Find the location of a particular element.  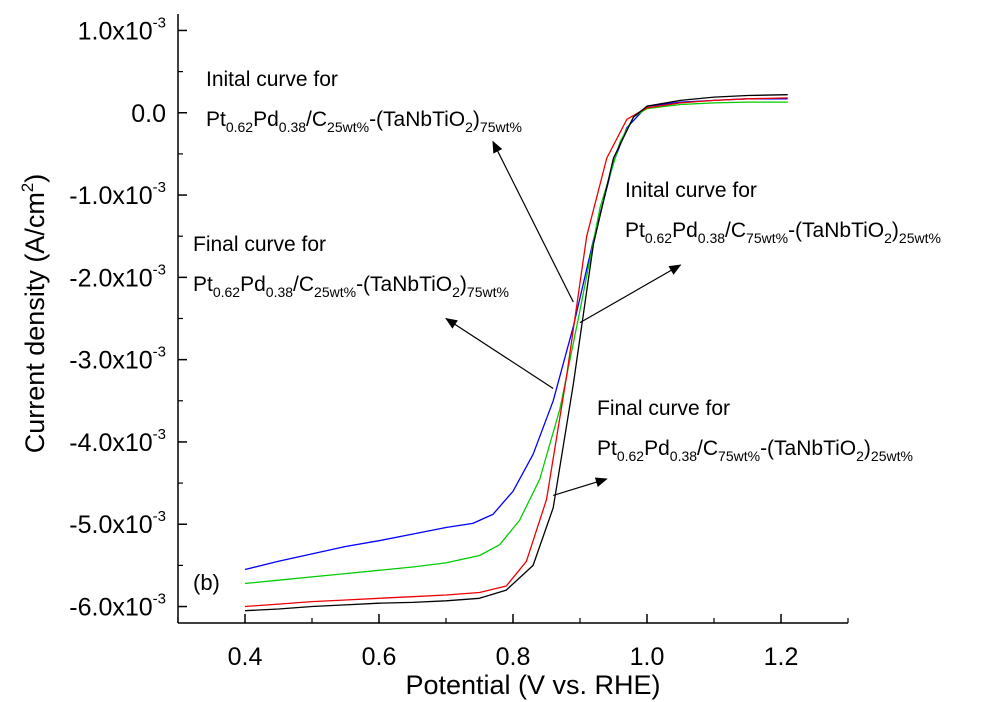

panel-label: (b) is located at coordinates (206, 582).